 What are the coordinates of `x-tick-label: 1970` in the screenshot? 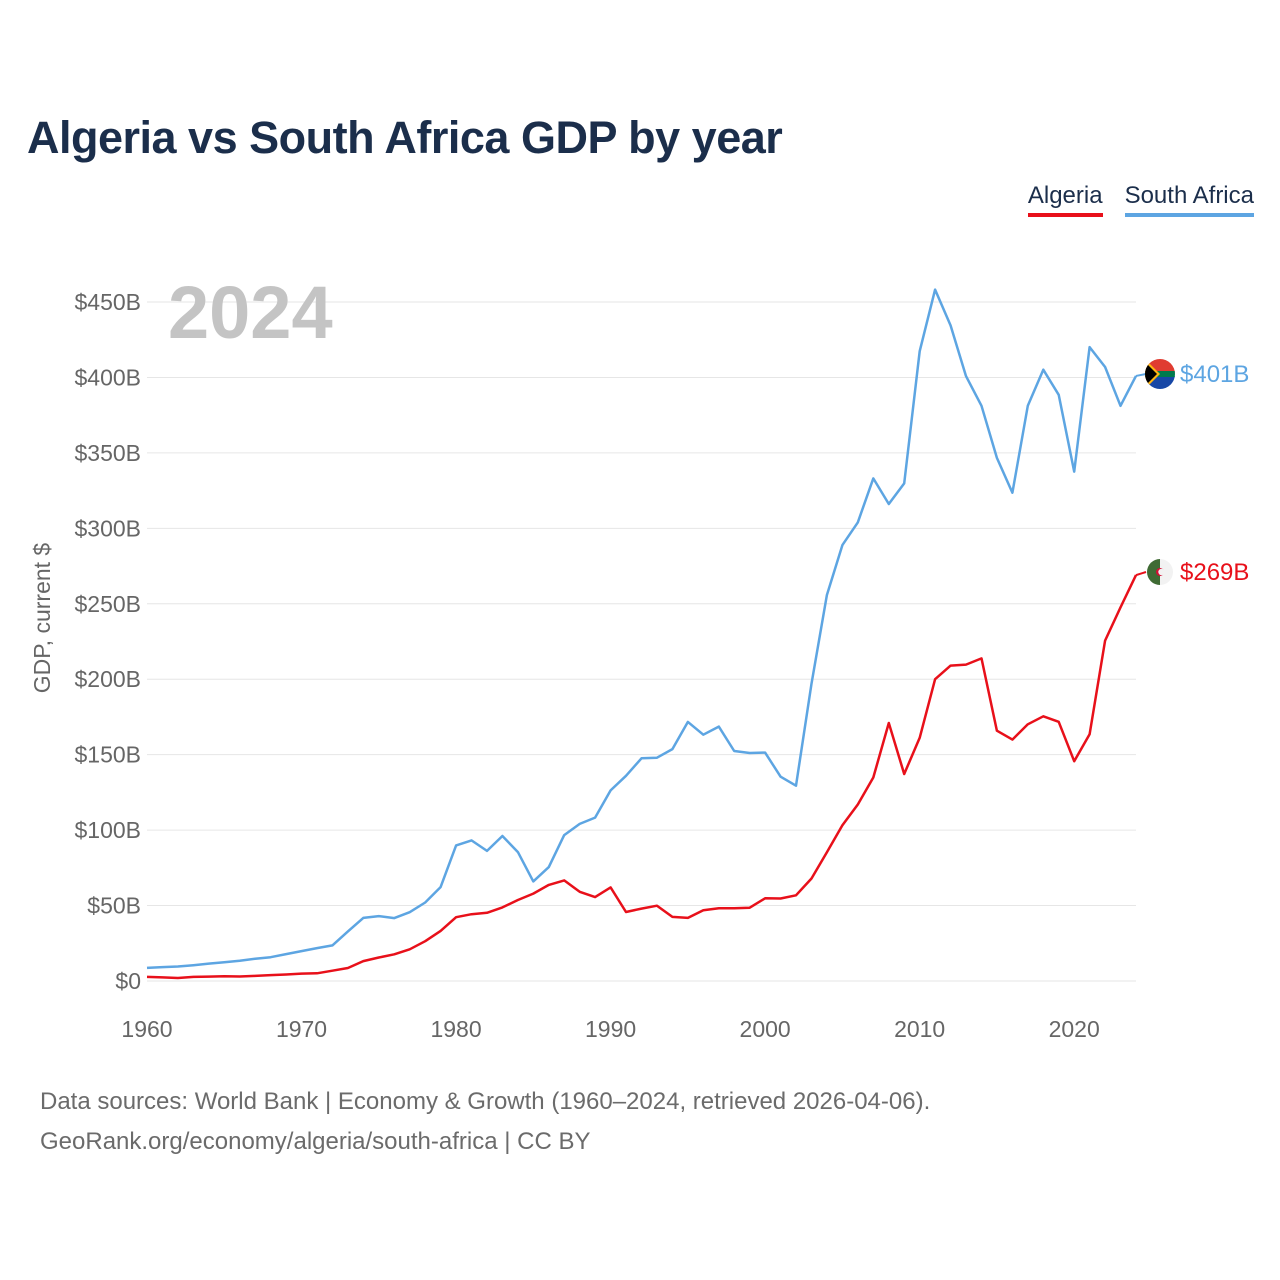 It's located at (301, 1029).